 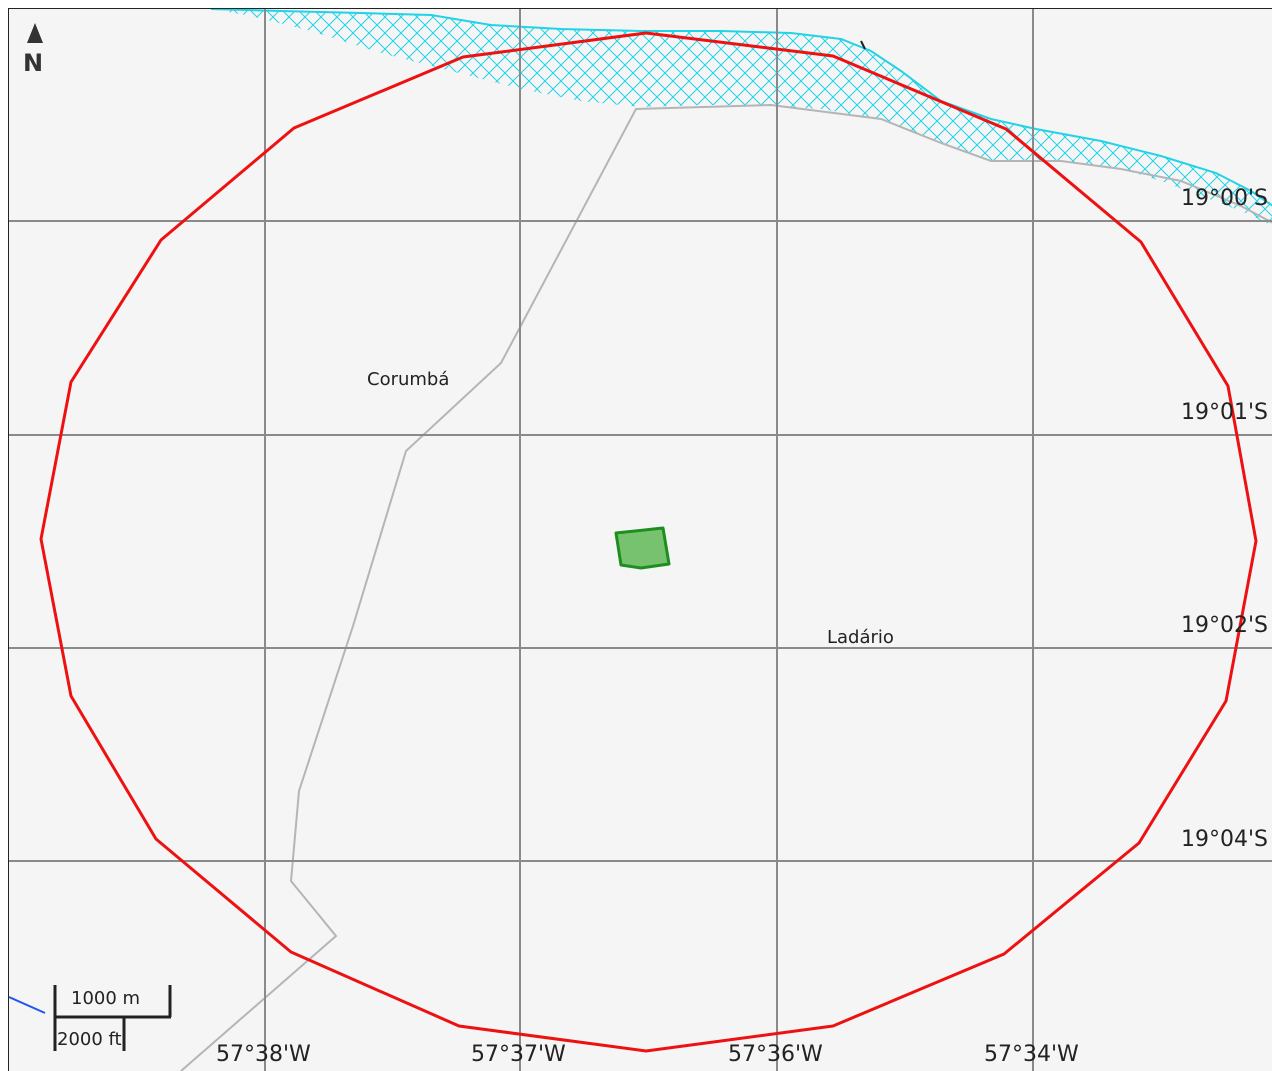 I want to click on lat-label: 19°00'S, so click(x=1224, y=198).